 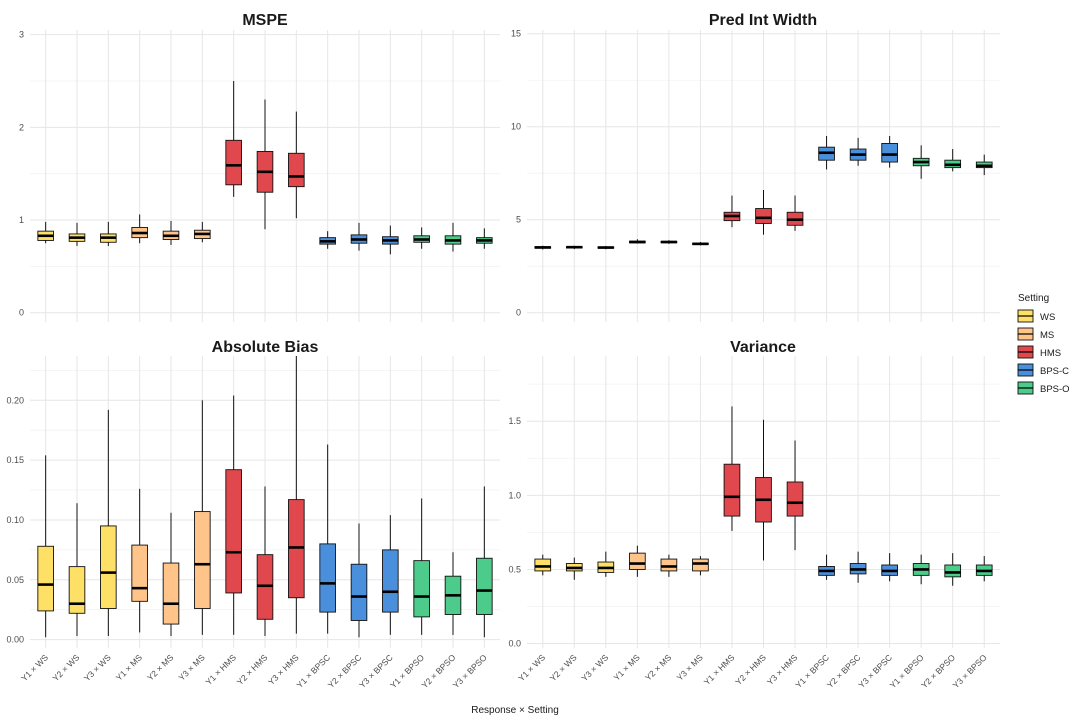 What do you see at coordinates (15, 640) in the screenshot?
I see `y-tick-label: 0.00` at bounding box center [15, 640].